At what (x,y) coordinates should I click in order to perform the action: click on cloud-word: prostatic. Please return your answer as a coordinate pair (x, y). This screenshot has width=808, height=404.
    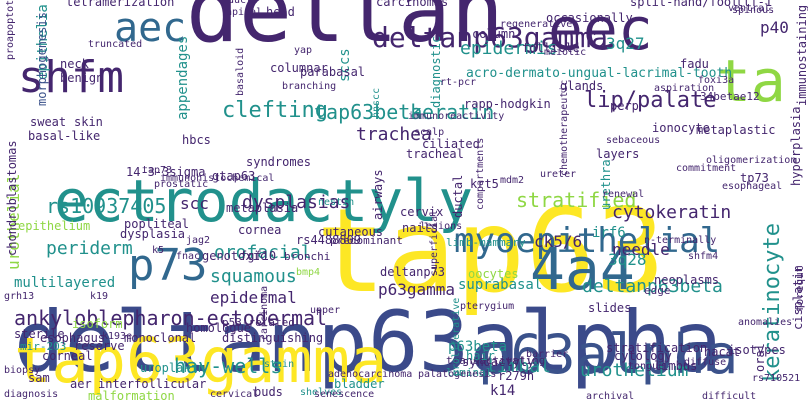
    Looking at the image, I should click on (181, 184).